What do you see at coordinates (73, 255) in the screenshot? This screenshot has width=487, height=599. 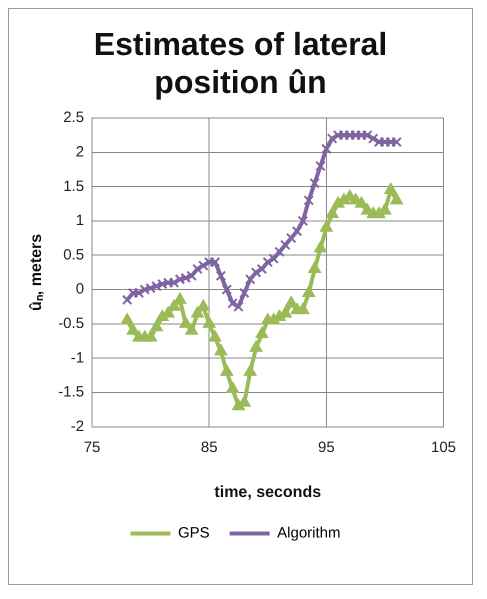 I see `y-tick-label: 0.5` at bounding box center [73, 255].